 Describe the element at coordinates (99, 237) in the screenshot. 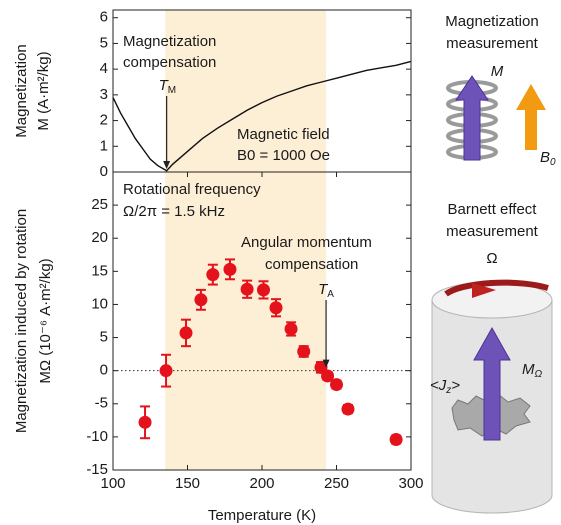

I see `y-tick-label: 20` at that location.